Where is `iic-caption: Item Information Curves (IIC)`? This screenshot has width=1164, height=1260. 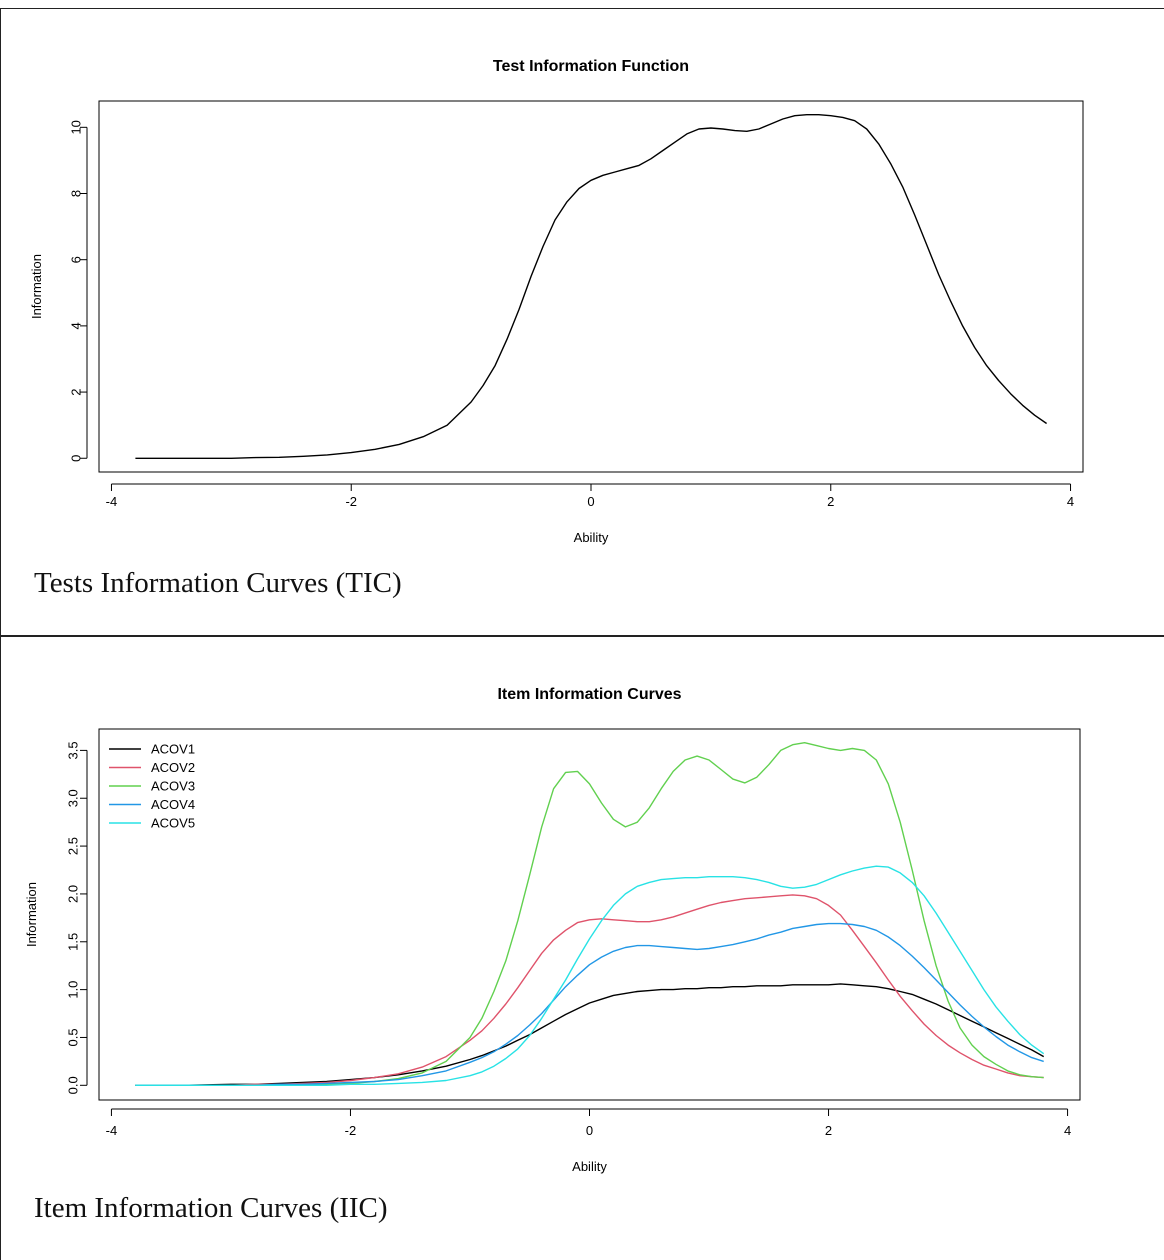 iic-caption: Item Information Curves (IIC) is located at coordinates (211, 1208).